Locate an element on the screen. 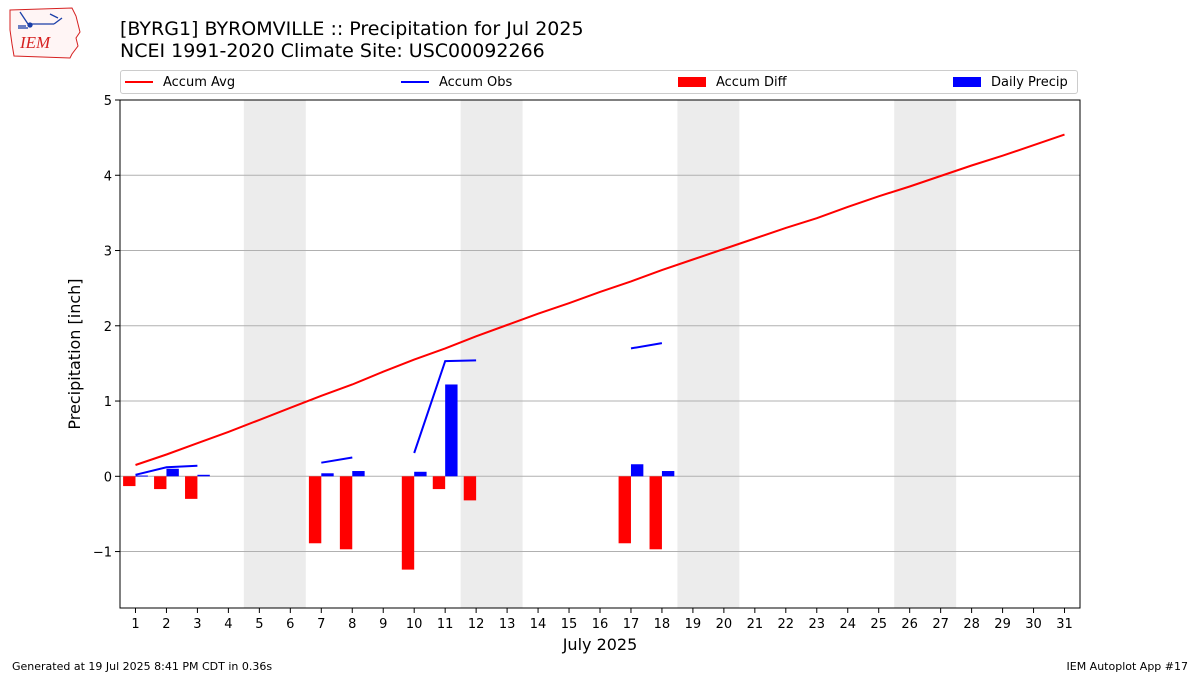 This screenshot has height=675, width=1200. legend-swatch-daily-precip is located at coordinates (967, 82).